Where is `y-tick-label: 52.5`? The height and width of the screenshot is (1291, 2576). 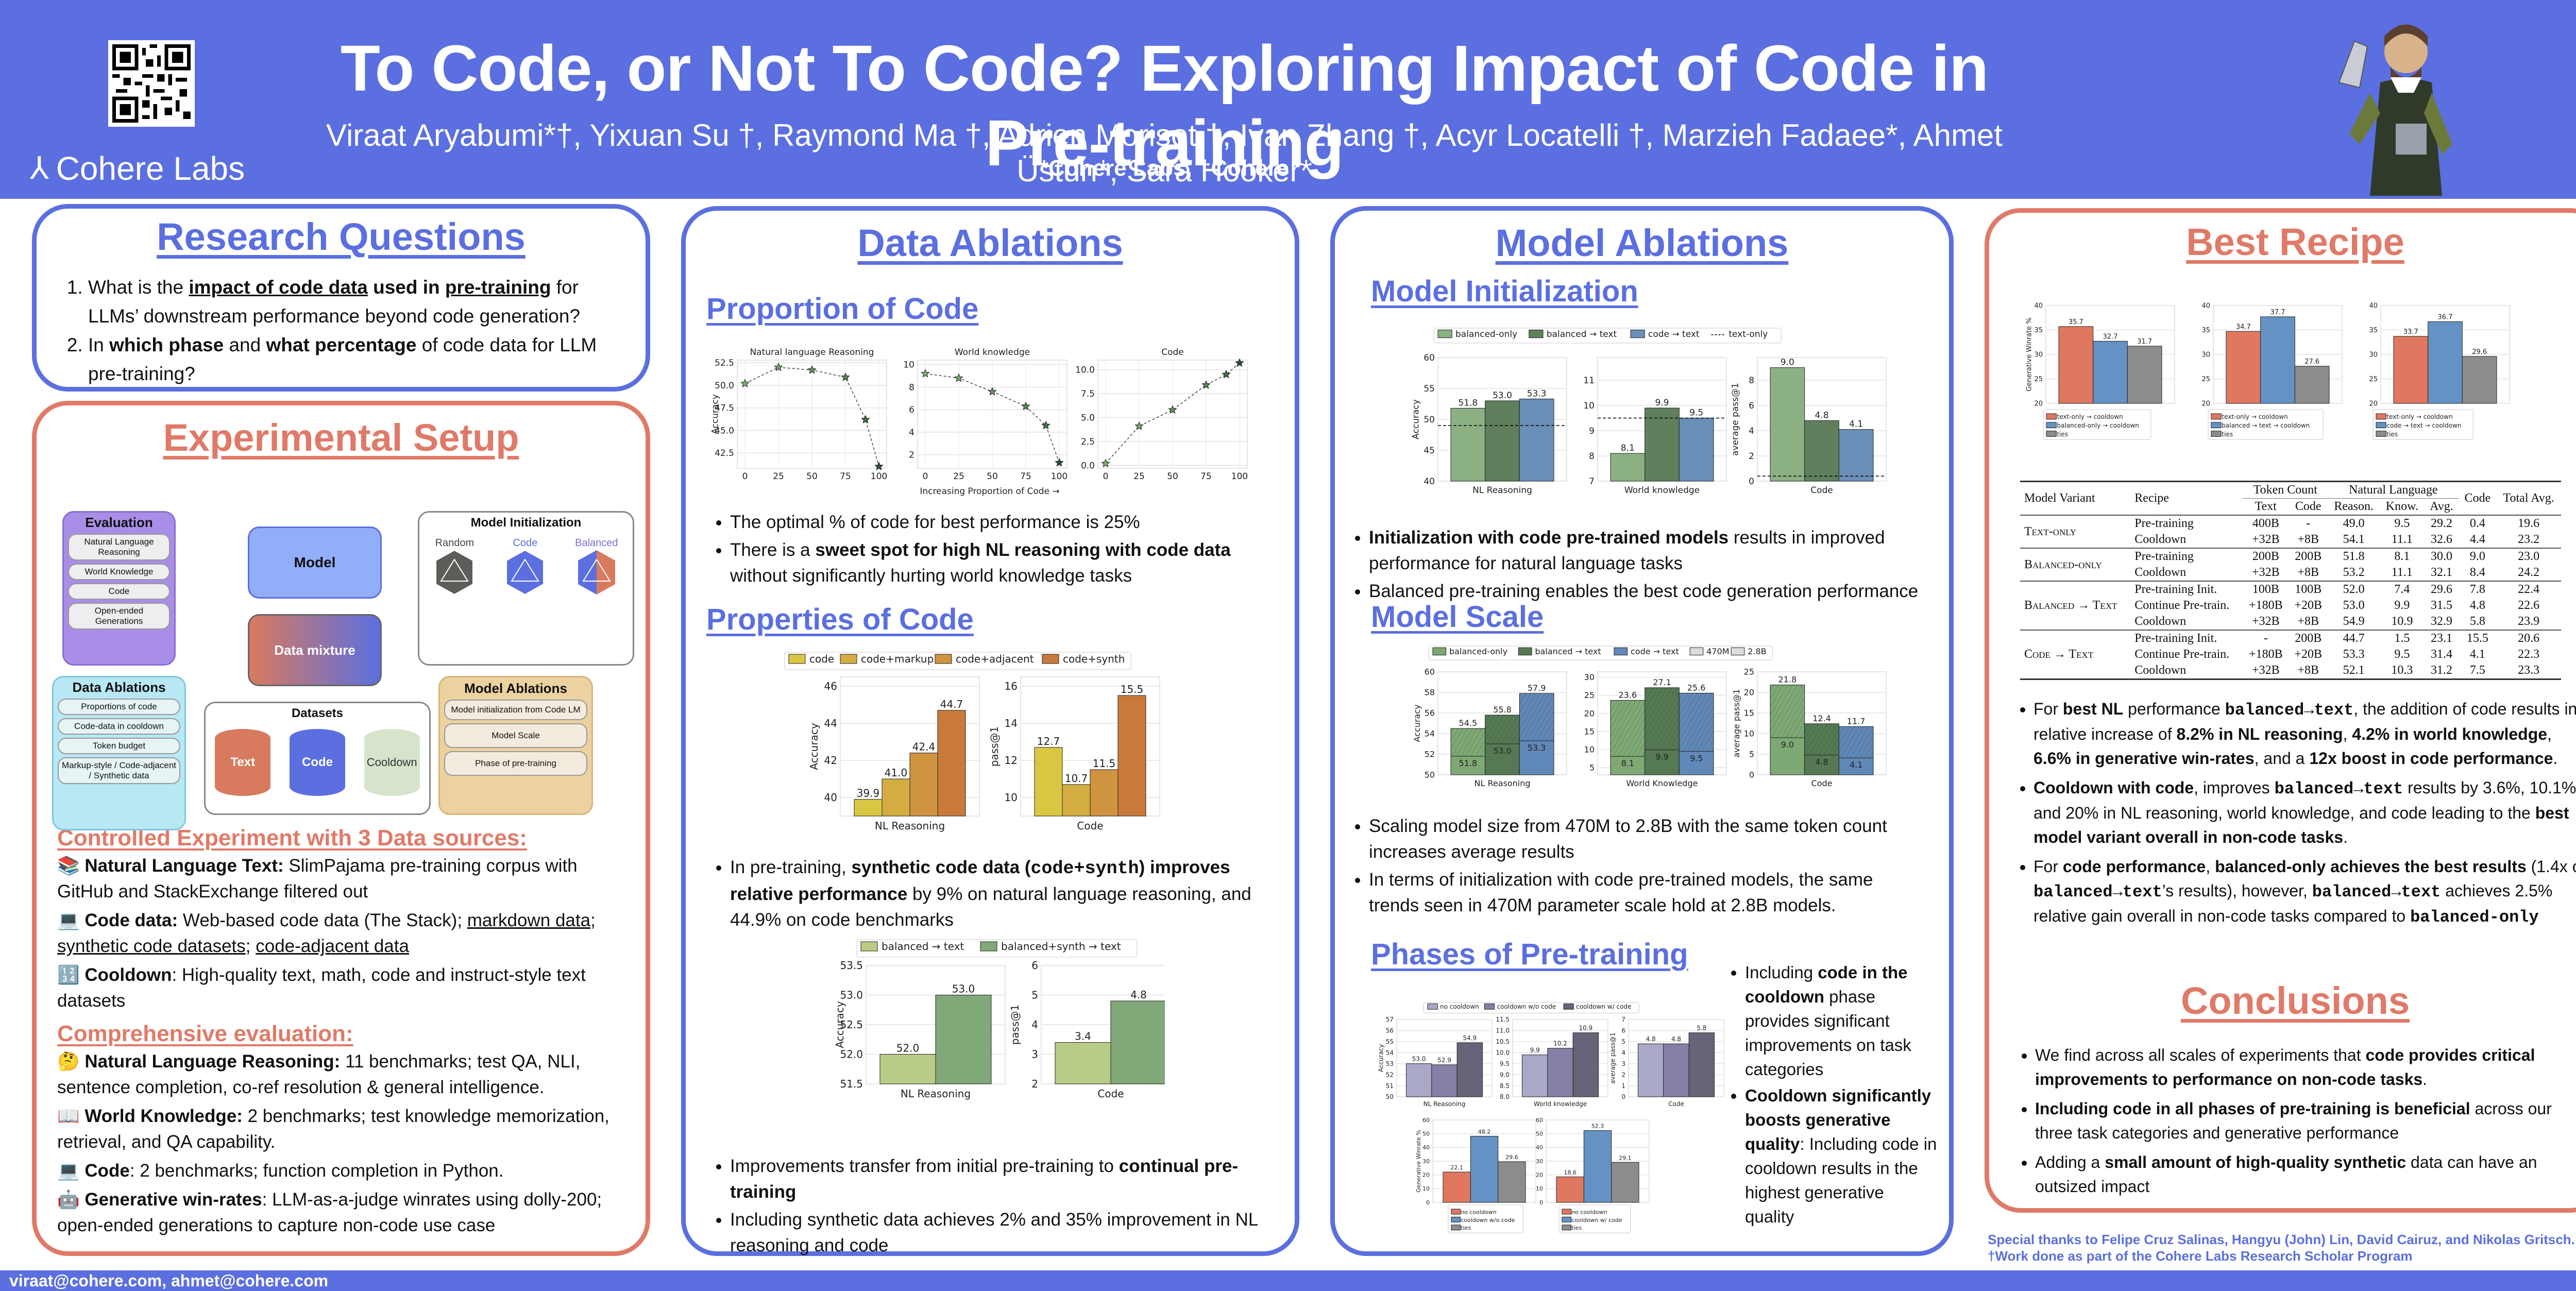 y-tick-label: 52.5 is located at coordinates (851, 1025).